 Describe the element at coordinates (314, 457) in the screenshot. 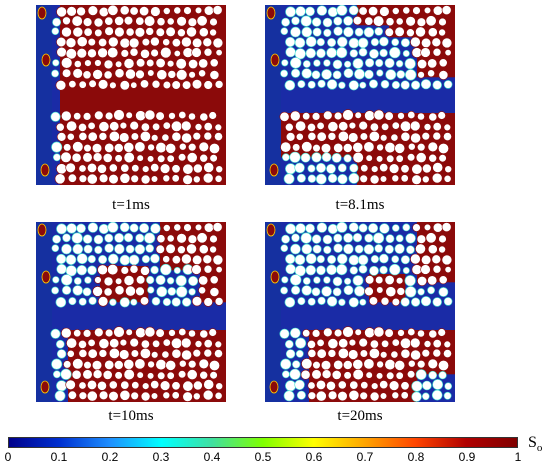

I see `colorbar-tick: 0.6` at that location.